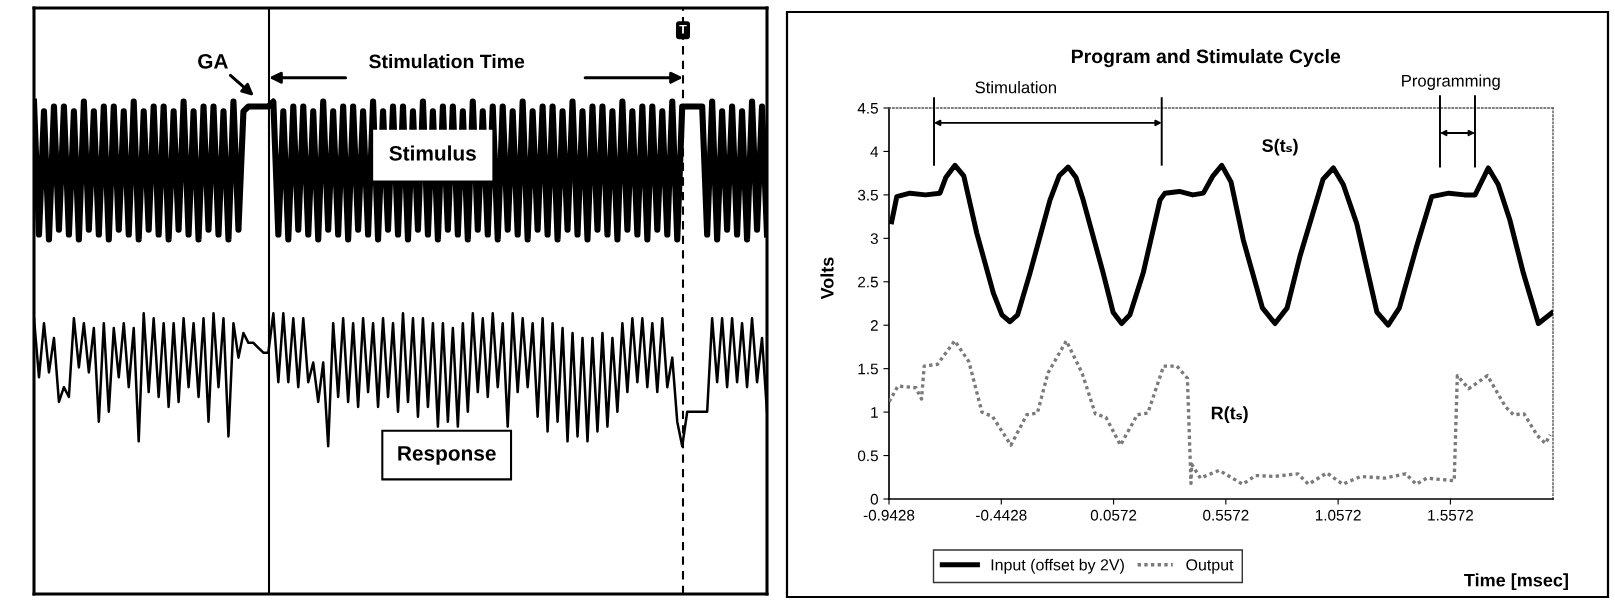 The image size is (1615, 607). I want to click on y-tick-label: 1.5, so click(868, 369).